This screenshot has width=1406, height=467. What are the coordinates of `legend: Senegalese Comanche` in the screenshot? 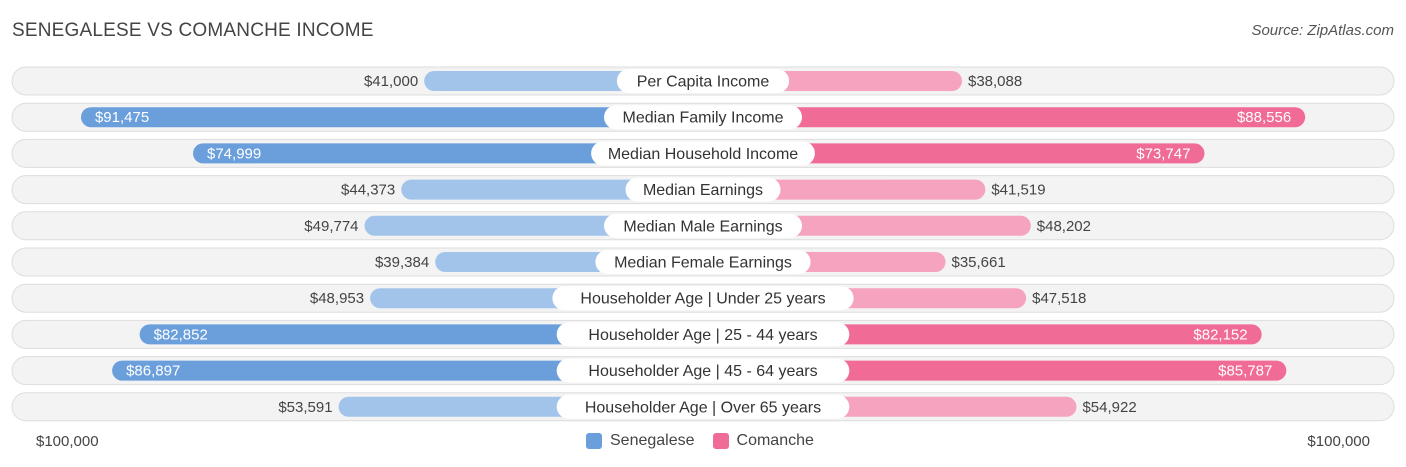 It's located at (700, 441).